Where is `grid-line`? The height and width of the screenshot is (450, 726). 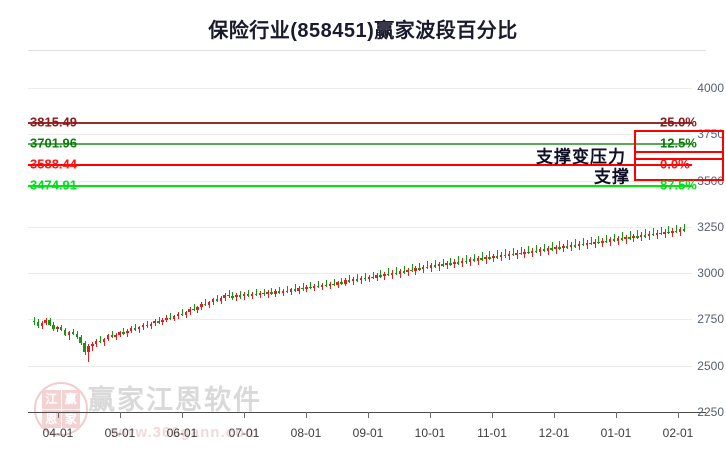
grid-line is located at coordinates (360, 366).